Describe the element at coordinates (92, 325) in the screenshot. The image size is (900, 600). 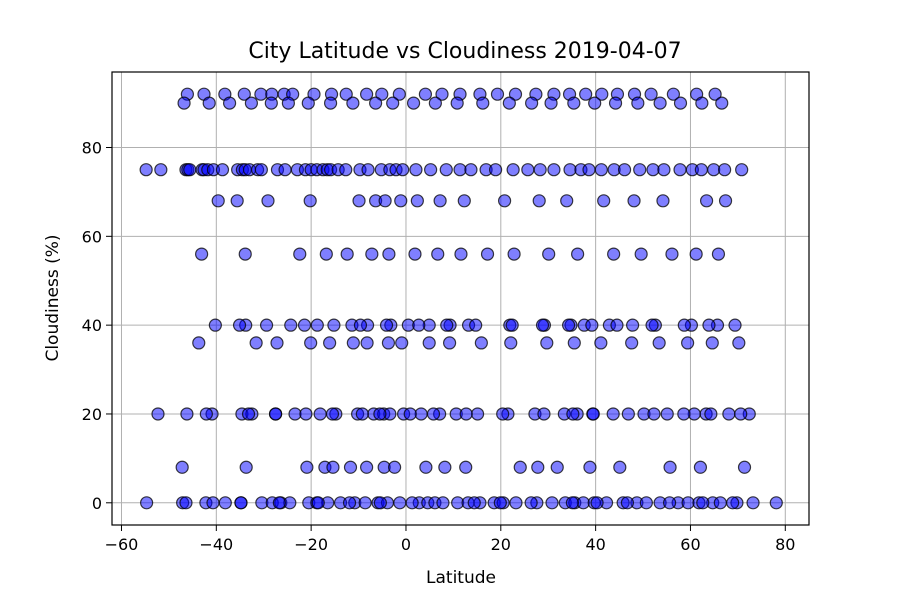
I see `y-tick-label: 40` at that location.